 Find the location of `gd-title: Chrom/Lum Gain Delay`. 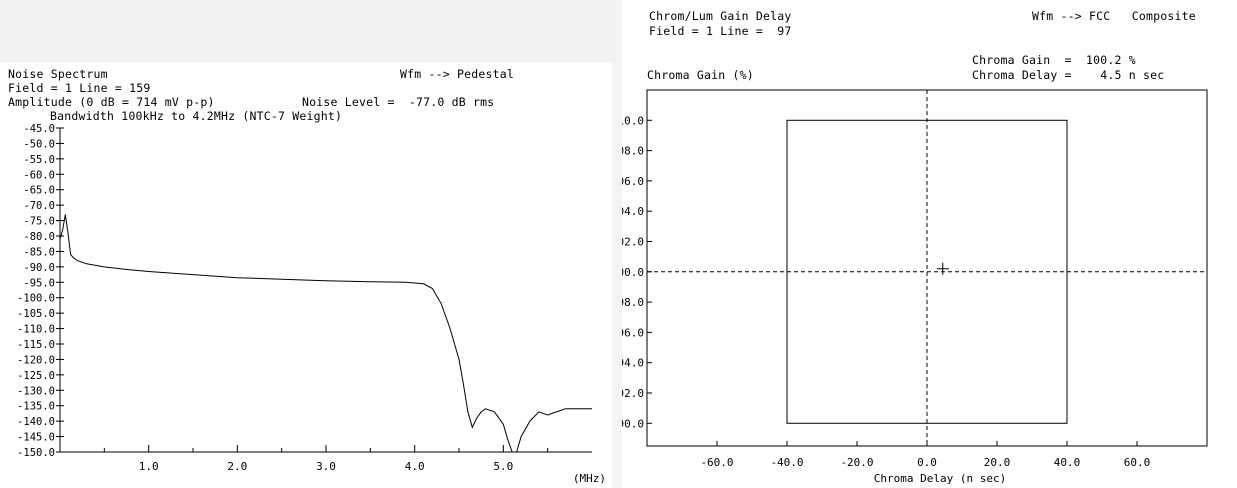

gd-title: Chrom/Lum Gain Delay is located at coordinates (720, 16).